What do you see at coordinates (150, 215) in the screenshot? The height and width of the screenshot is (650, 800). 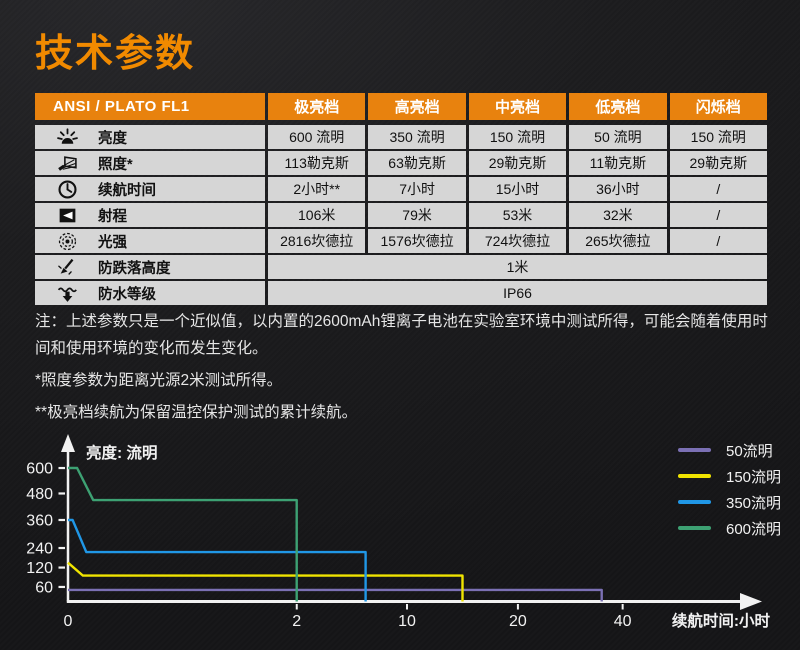 I see `spec-row-label: 射程` at bounding box center [150, 215].